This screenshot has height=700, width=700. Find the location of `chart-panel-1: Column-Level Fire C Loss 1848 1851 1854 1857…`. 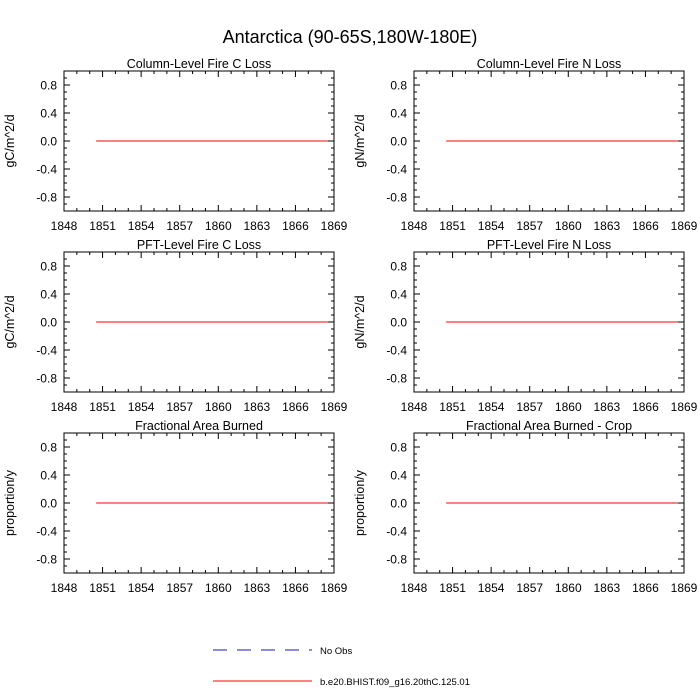

chart-panel-1: Column-Level Fire C Loss 1848 1851 1854 1857… is located at coordinates (175, 145).